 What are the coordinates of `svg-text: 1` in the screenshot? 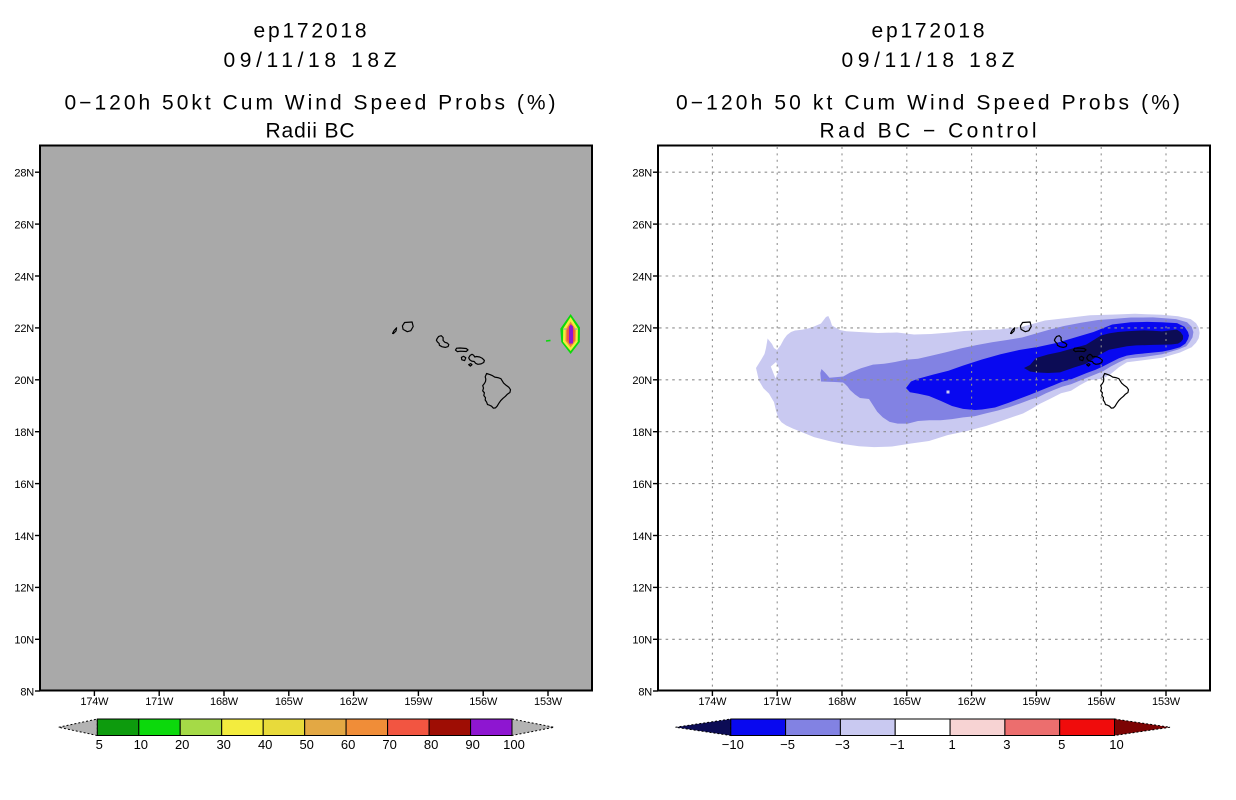 It's located at (951, 744).